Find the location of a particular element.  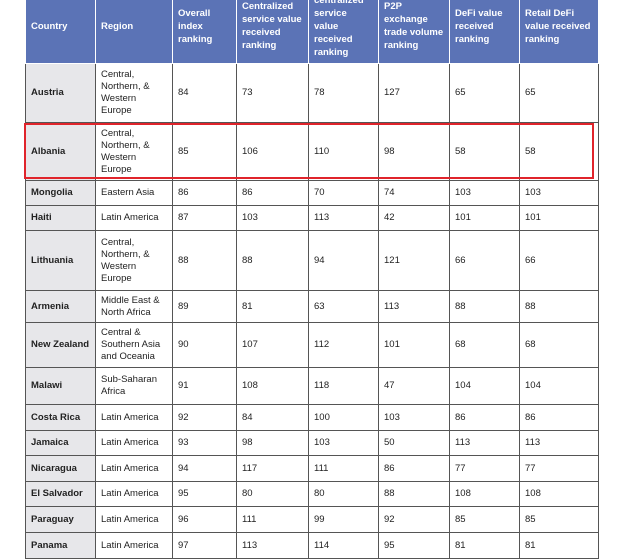

table-row: Mongolia Eastern Asia 86 86 70 74 103 103 is located at coordinates (312, 193).